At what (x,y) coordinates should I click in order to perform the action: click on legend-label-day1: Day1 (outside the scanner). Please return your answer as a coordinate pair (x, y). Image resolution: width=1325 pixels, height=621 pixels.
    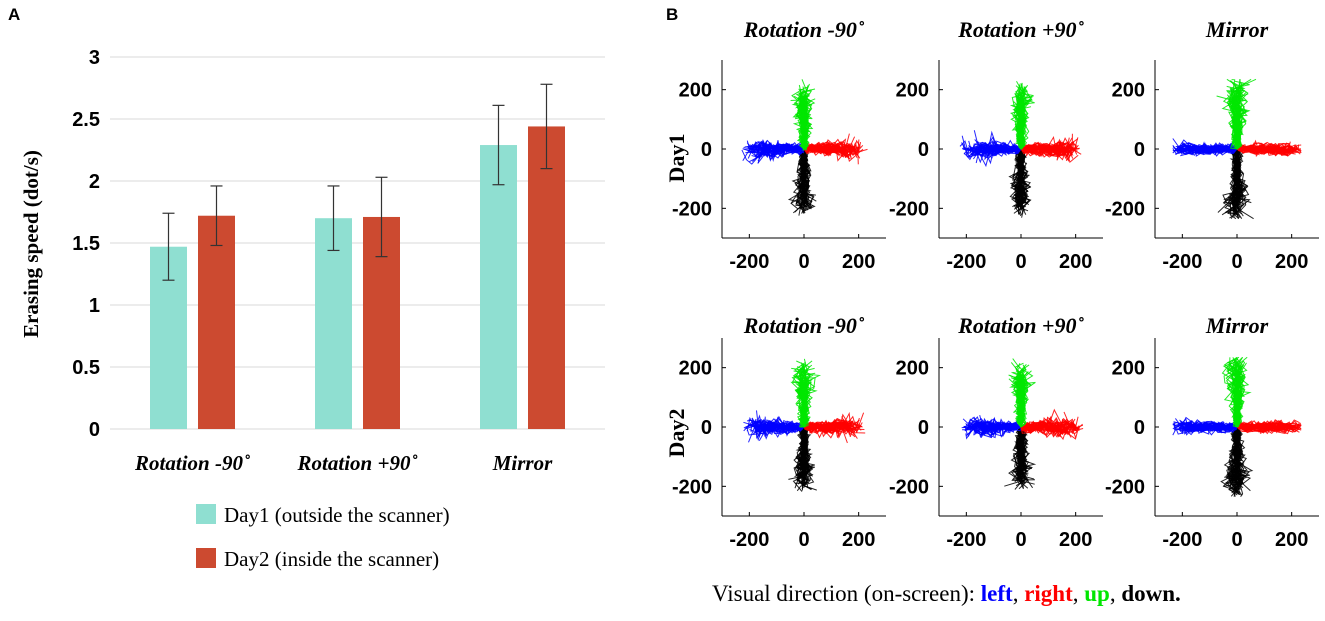
    Looking at the image, I should click on (337, 515).